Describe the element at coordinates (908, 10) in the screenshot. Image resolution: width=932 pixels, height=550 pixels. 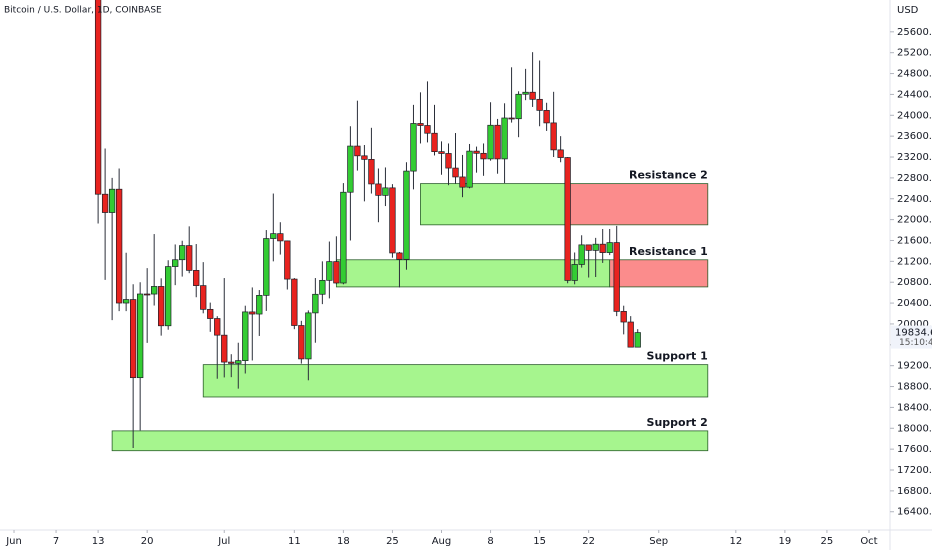
I see `currency: USD` at that location.